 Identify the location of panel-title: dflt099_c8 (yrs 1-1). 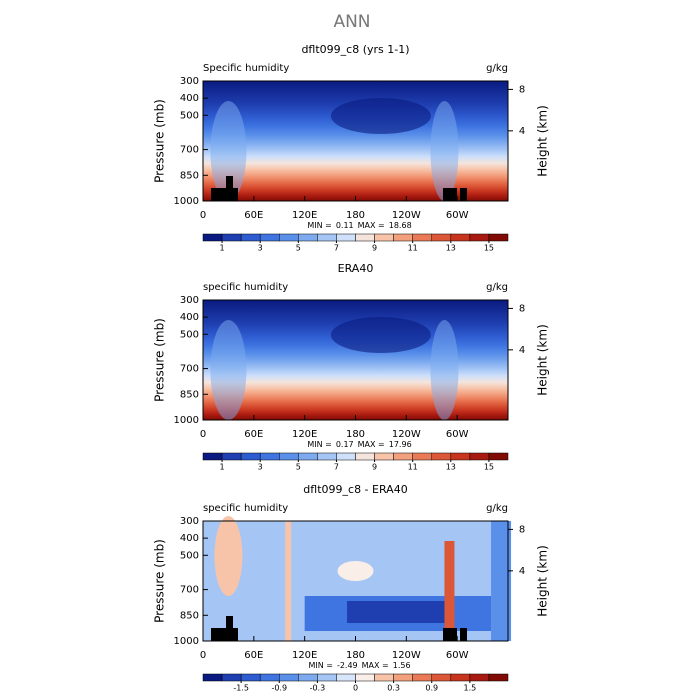
(355, 49).